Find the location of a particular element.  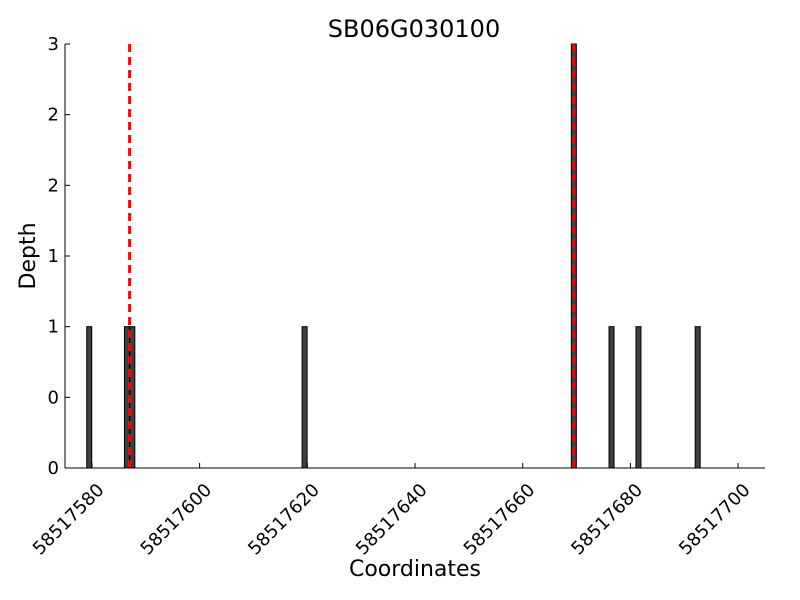

x-tick-label: 58517680 is located at coordinates (607, 520).